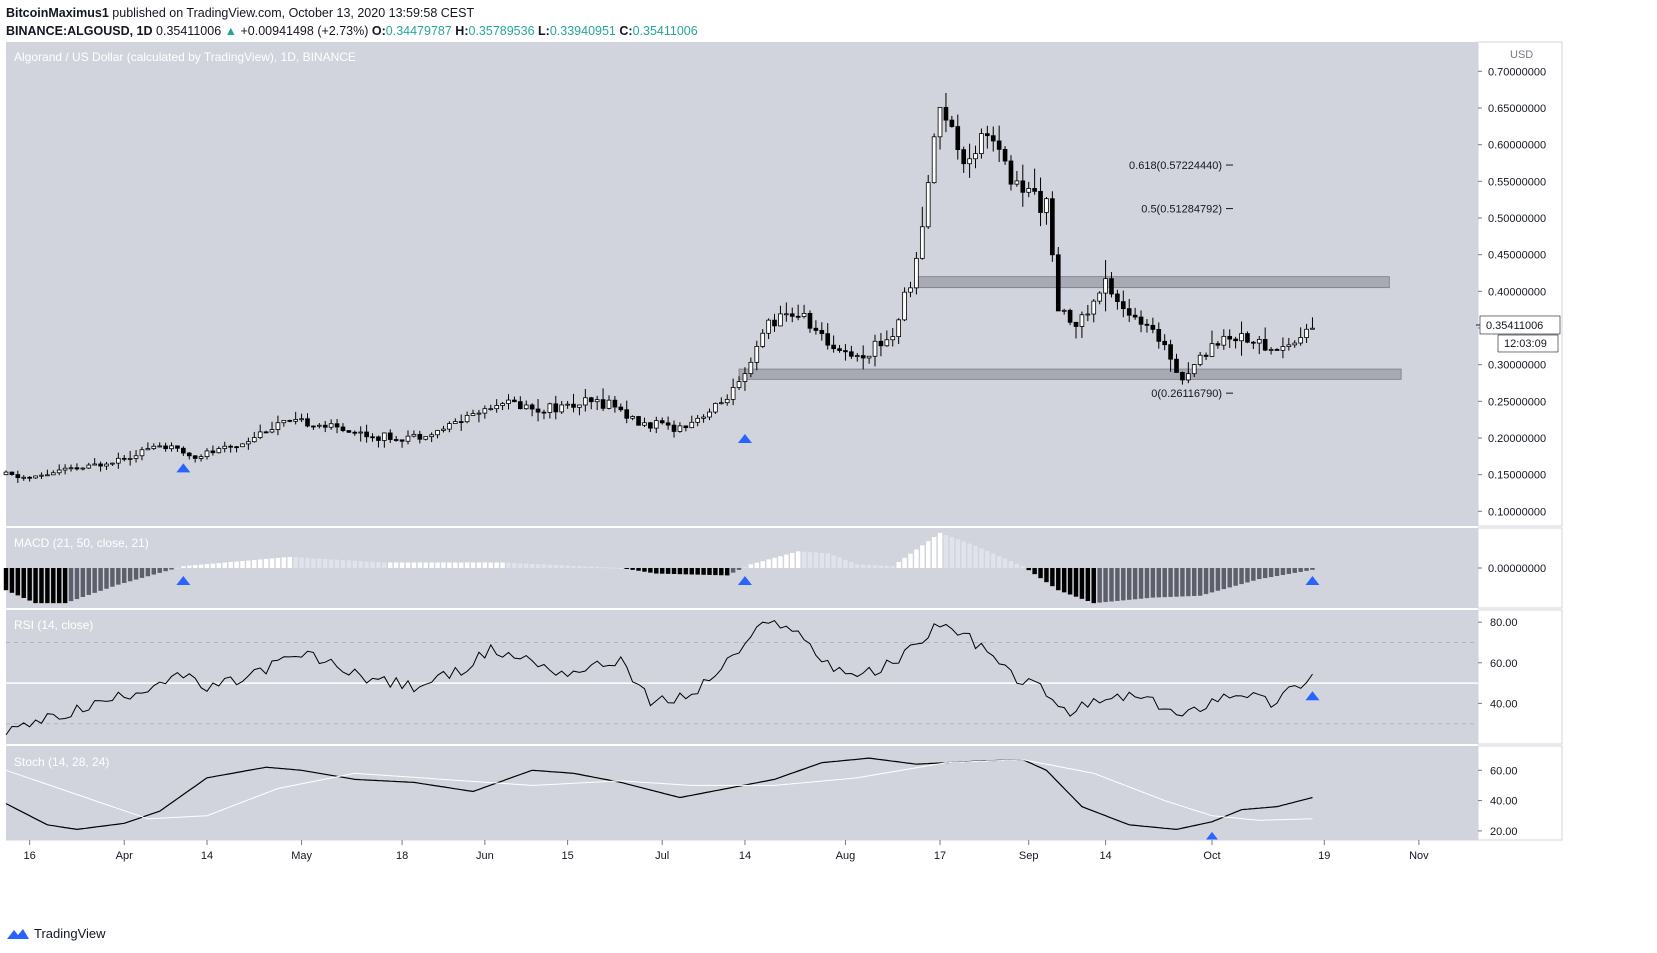 This screenshot has width=1657, height=953. Describe the element at coordinates (1517, 292) in the screenshot. I see `price-tick-label: 0.40000000` at that location.